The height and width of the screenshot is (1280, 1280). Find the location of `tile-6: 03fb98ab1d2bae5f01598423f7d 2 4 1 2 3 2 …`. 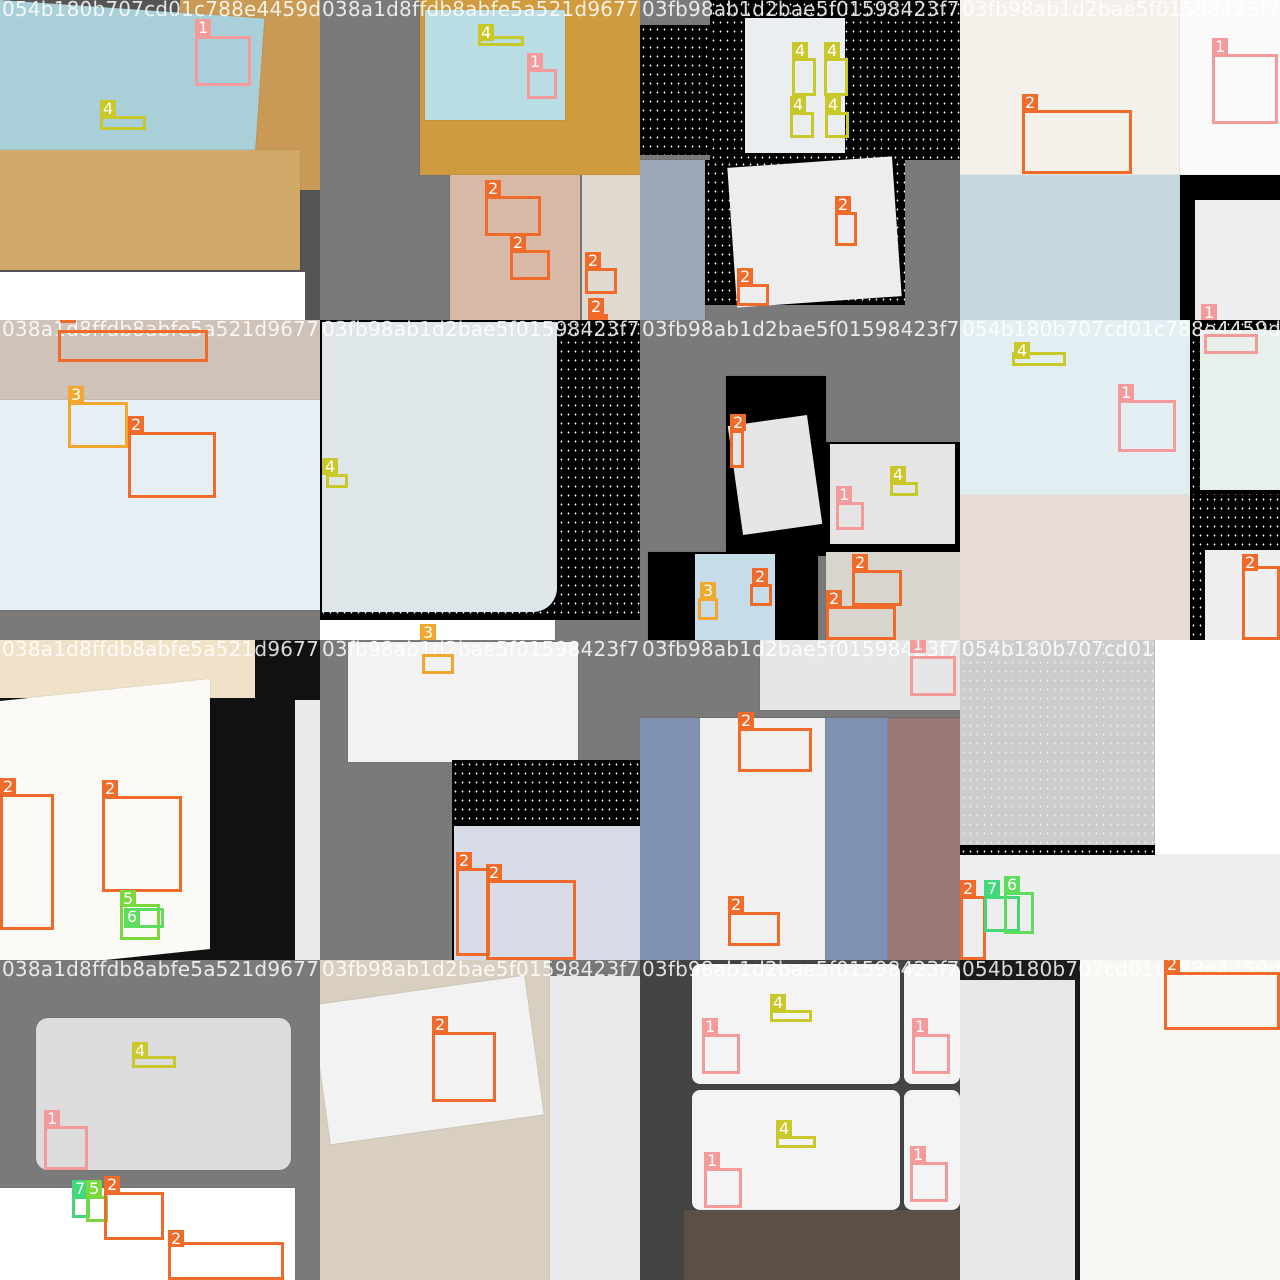

tile-6: 03fb98ab1d2bae5f01598423f7d 2 4 1 2 3 2 … is located at coordinates (800, 480).